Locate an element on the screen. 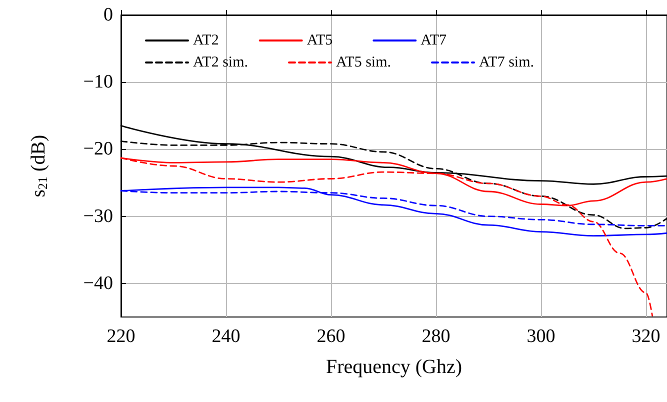  x-tick-label: 260 is located at coordinates (331, 336).